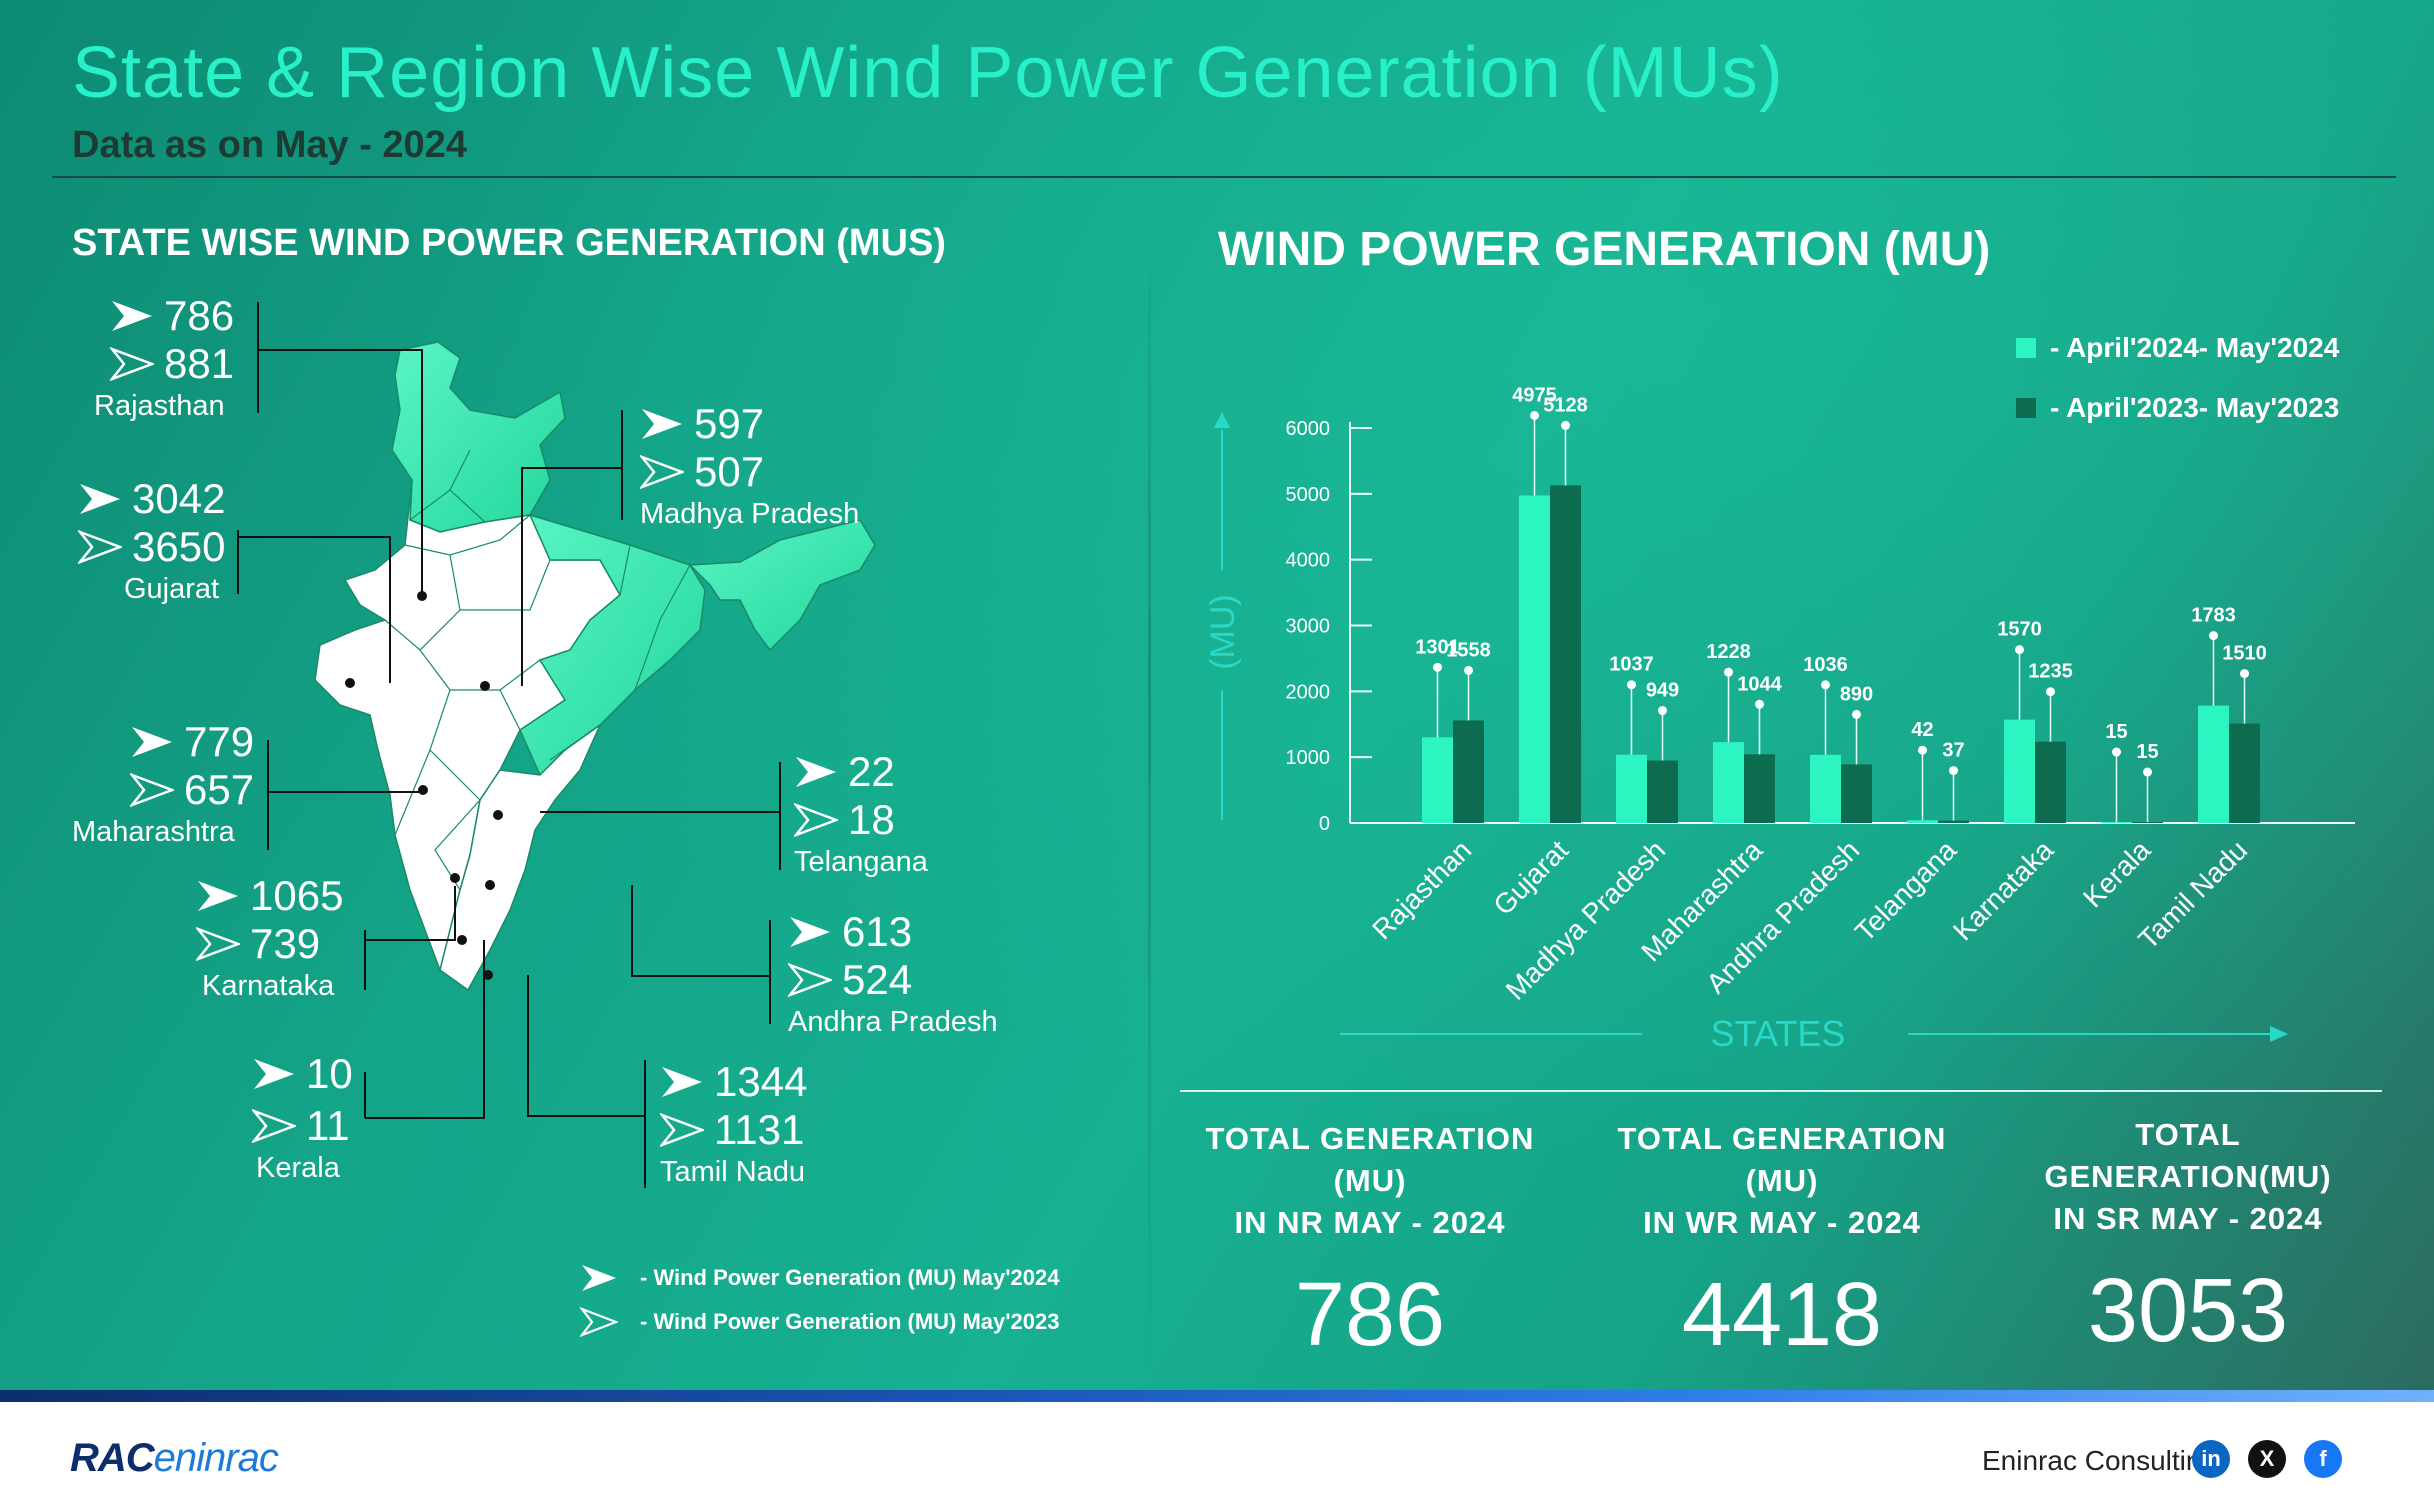 Image resolution: width=2434 pixels, height=1510 pixels. I want to click on state-label-andhra-pradesh: 613 524 Andhra Pradesh, so click(893, 973).